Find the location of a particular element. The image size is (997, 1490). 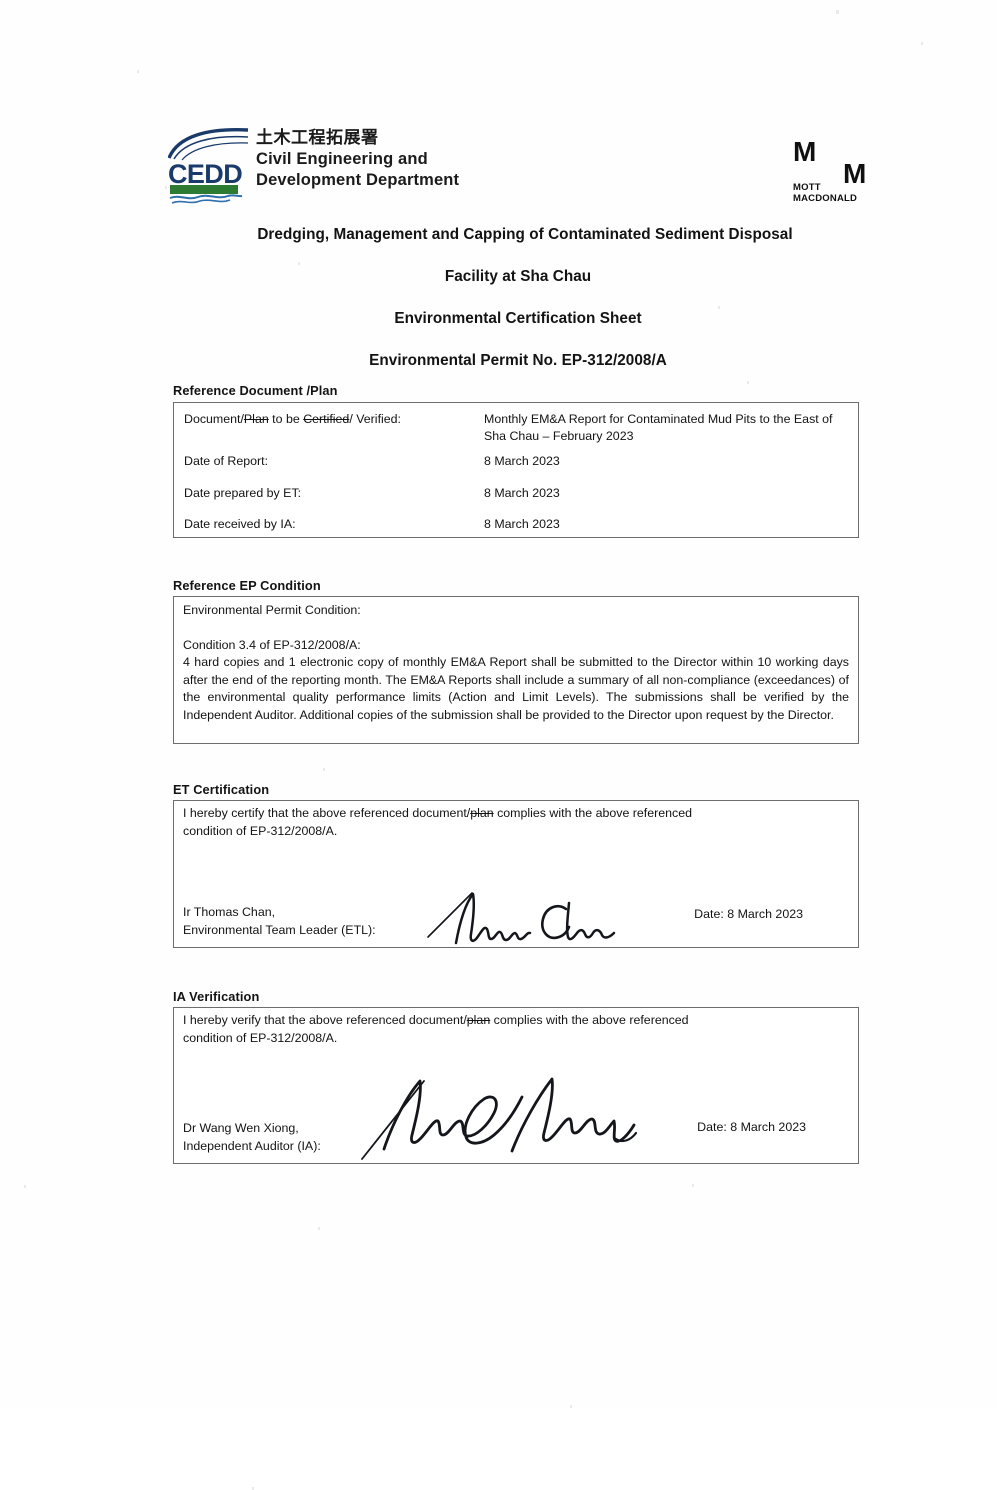

section-label-ia-verification: IA Verification is located at coordinates (216, 996).